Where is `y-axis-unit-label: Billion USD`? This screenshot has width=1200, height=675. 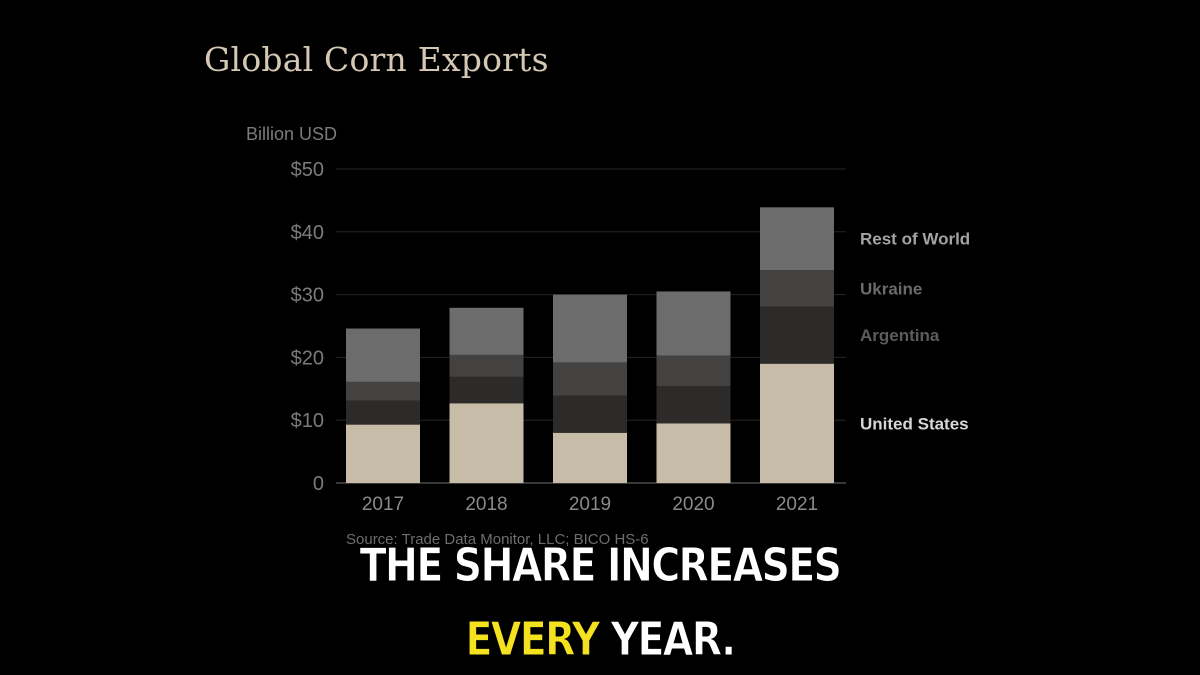
y-axis-unit-label: Billion USD is located at coordinates (291, 134).